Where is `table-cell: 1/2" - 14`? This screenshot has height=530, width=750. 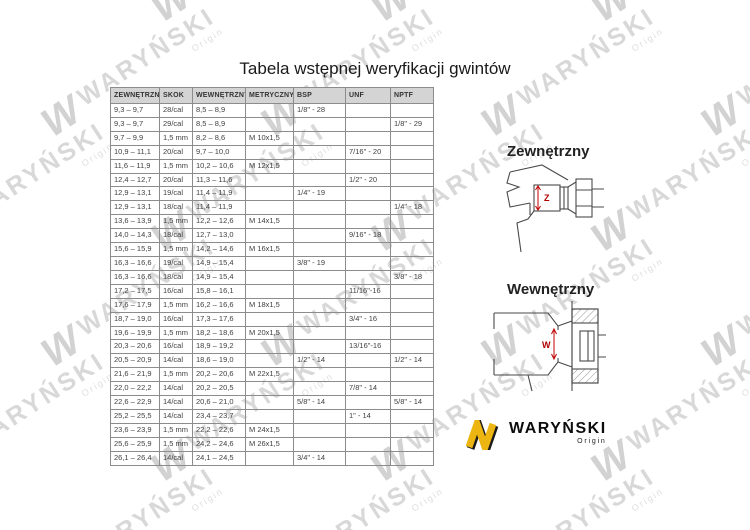
table-cell: 1/2" - 14 is located at coordinates (319, 361).